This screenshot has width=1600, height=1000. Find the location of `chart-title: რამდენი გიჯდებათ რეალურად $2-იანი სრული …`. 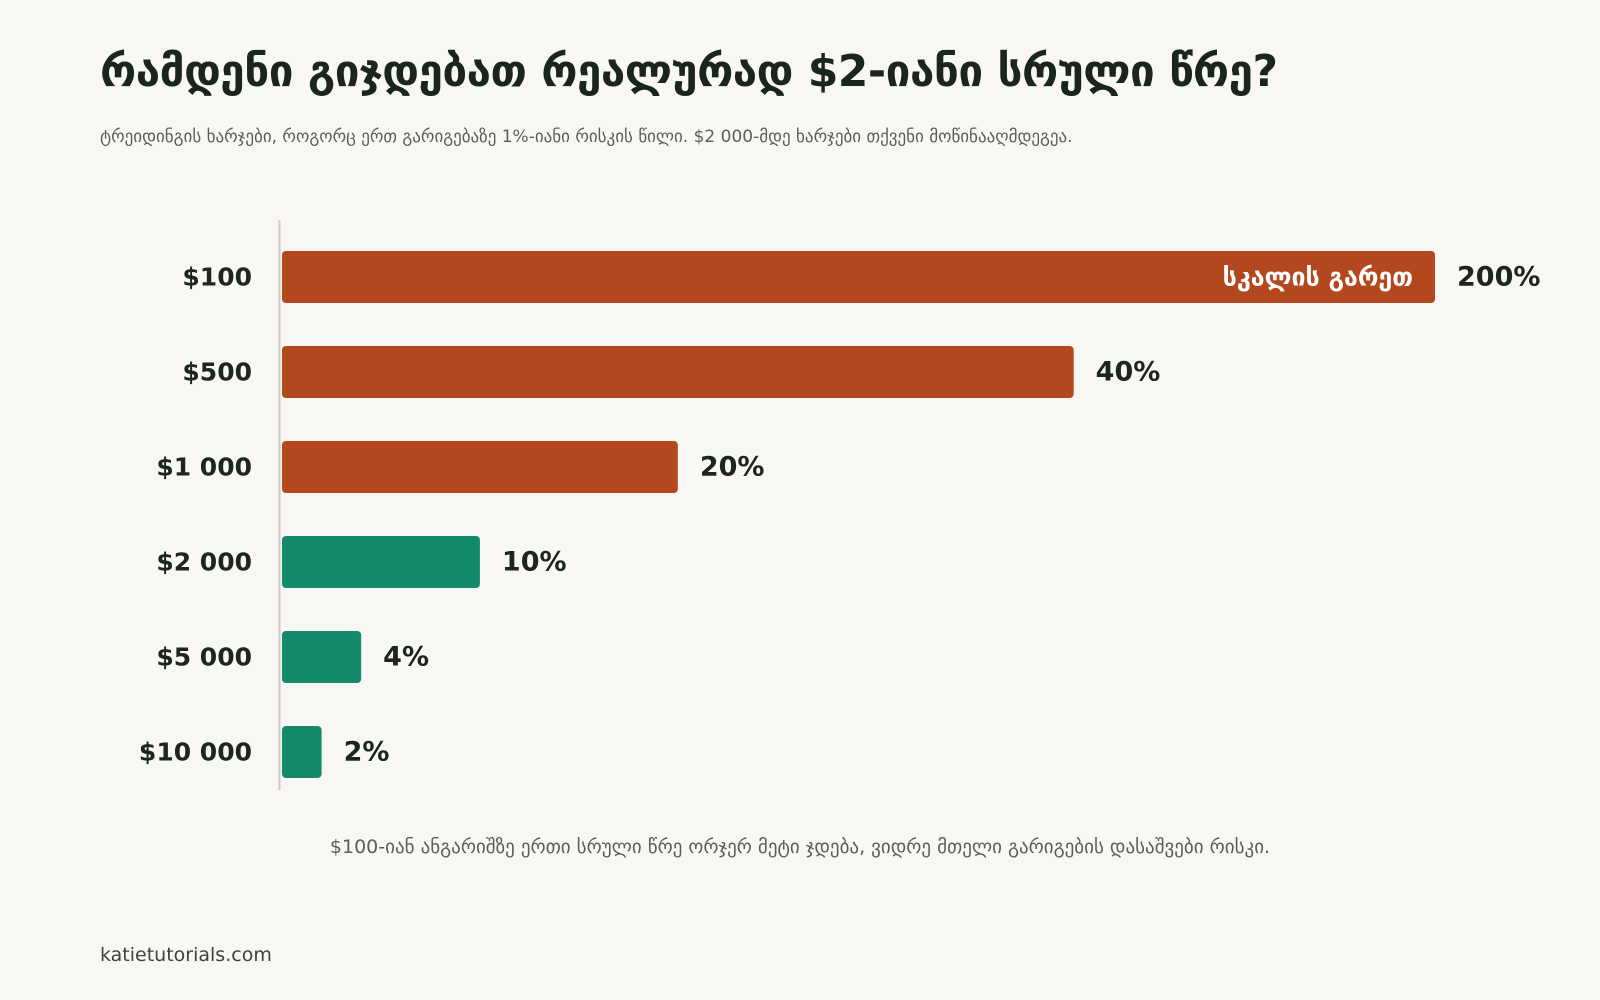

chart-title: რამდენი გიჯდებათ რეალურად $2-იანი სრული … is located at coordinates (689, 71).